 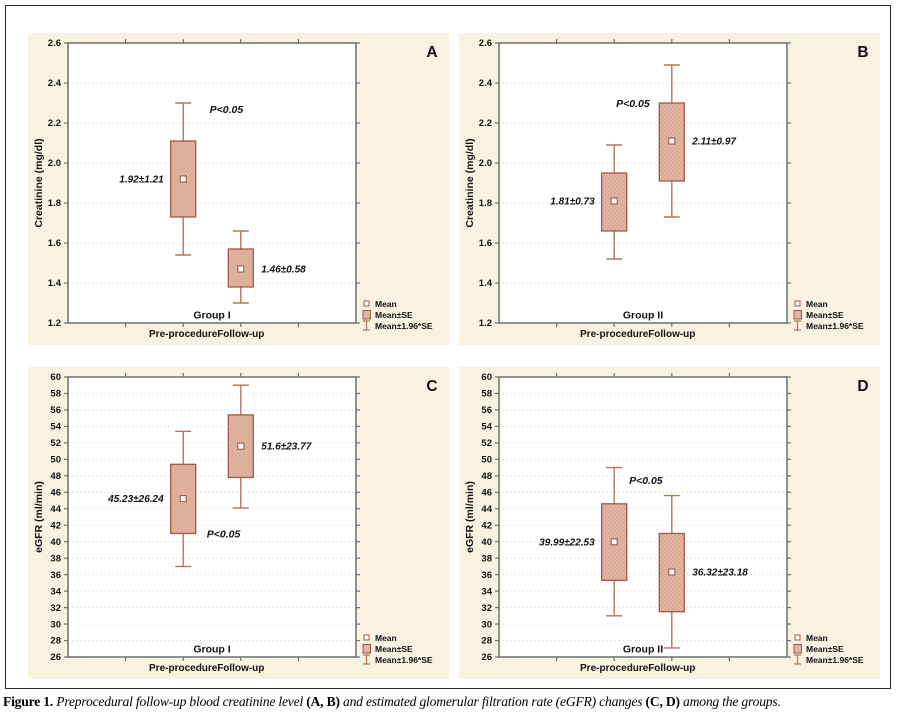 I want to click on y-tick-label: 32, so click(x=55, y=608).